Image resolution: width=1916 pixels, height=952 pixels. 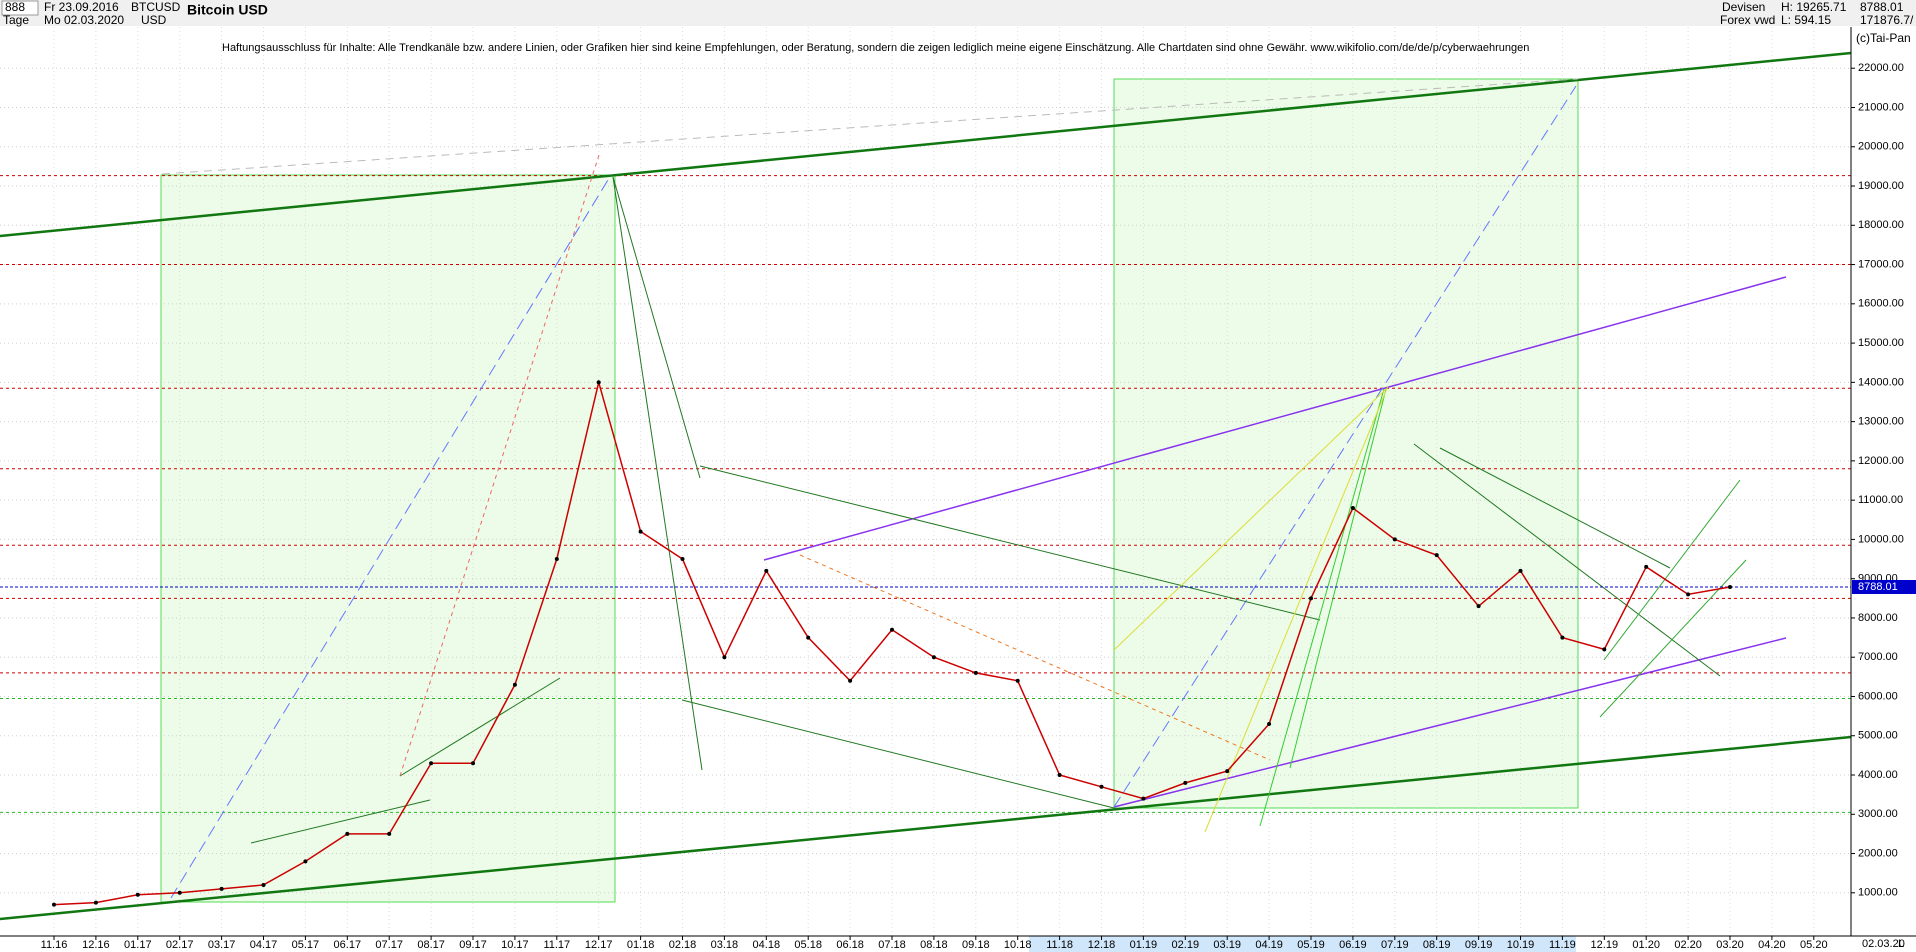 I want to click on y-tick-label: 20000.00, so click(x=1881, y=147).